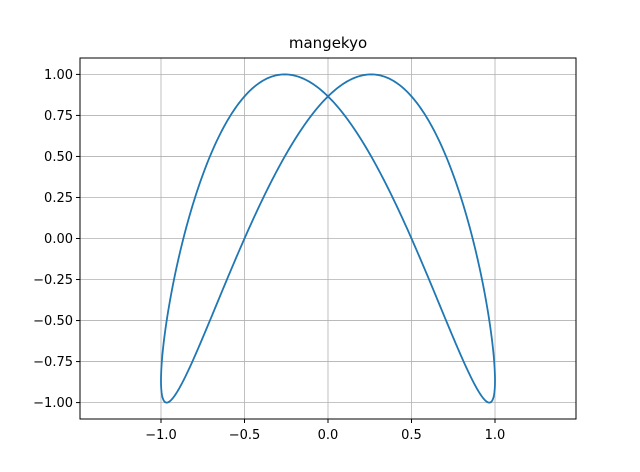  Describe the element at coordinates (328, 435) in the screenshot. I see `x-tick-label: 0.0` at that location.